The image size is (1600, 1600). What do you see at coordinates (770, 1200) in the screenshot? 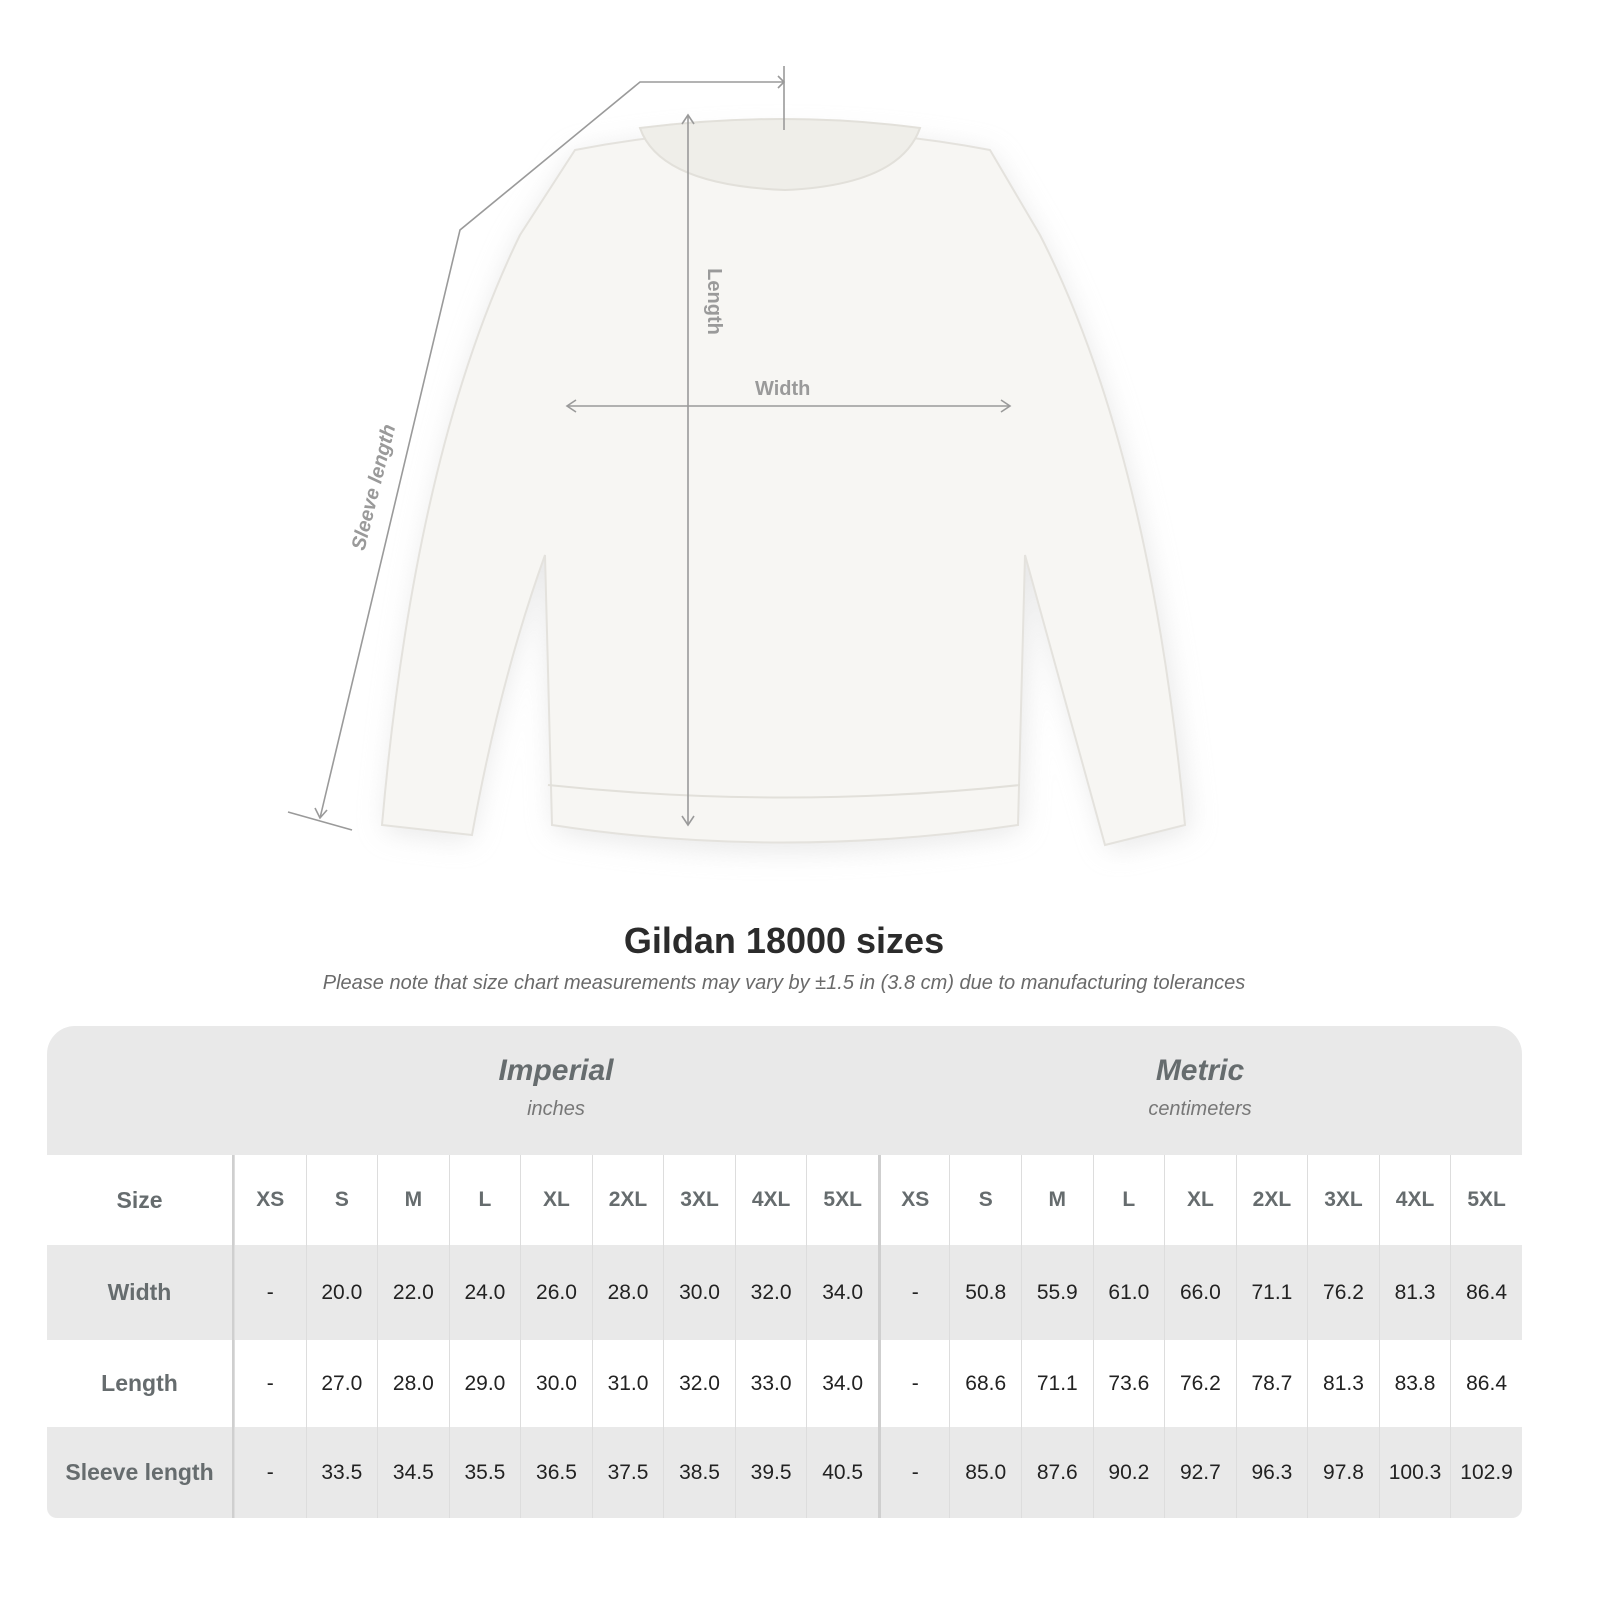
I see `imperial-size-4xl: 4XL` at bounding box center [770, 1200].